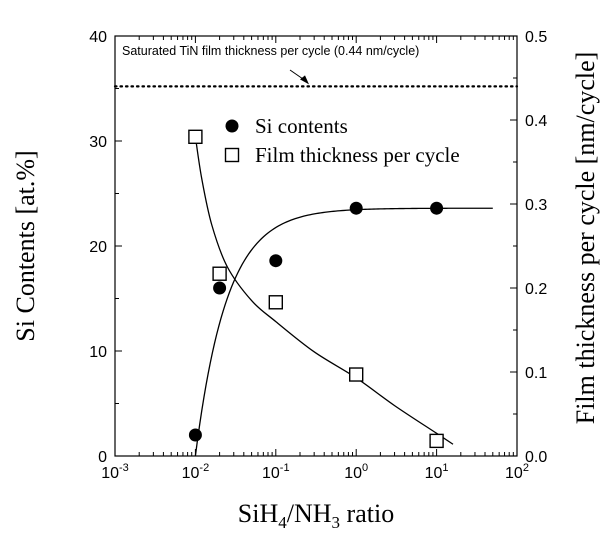  What do you see at coordinates (357, 155) in the screenshot?
I see `legend-label-film-thickness: Film thickness per cycle` at bounding box center [357, 155].